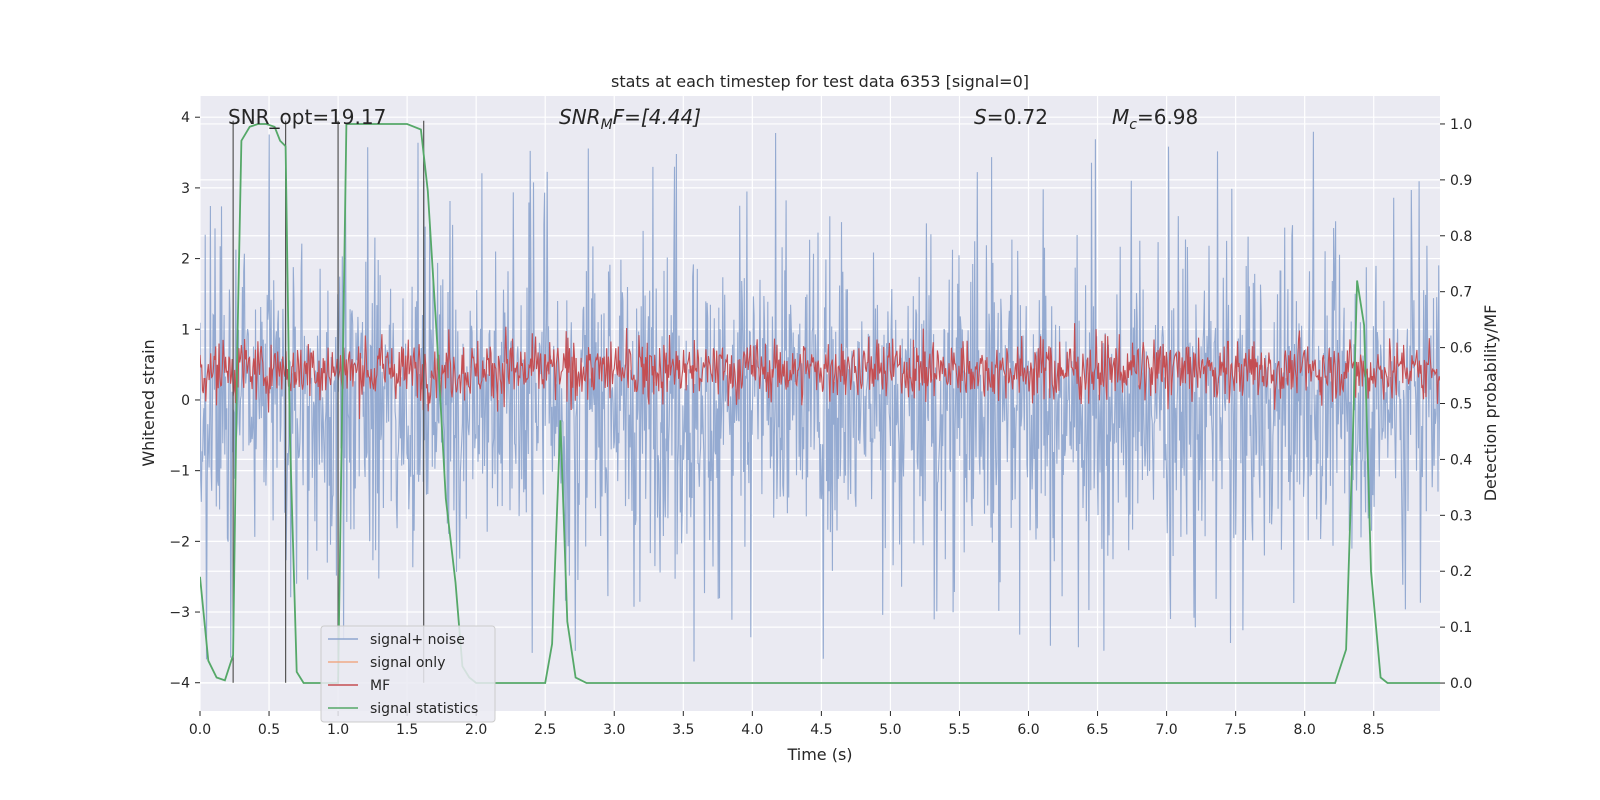 Image resolution: width=1600 pixels, height=800 pixels. I want to click on y-right-tick-label-3: 0.7, so click(1461, 293).